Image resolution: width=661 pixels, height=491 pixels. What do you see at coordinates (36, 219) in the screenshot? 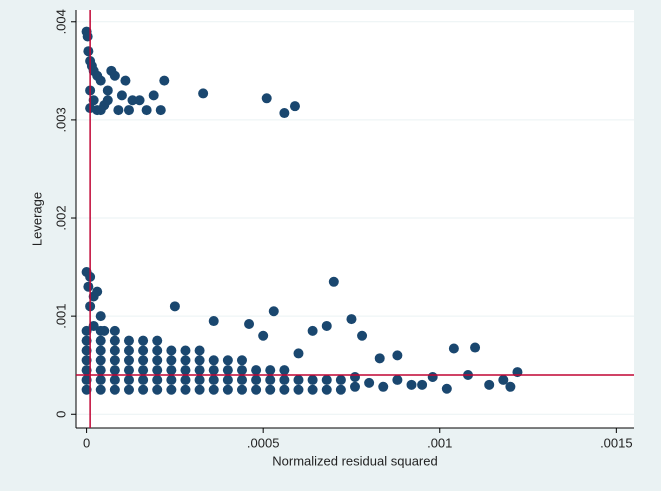
I see `y-axis-title: Leverage` at bounding box center [36, 219].